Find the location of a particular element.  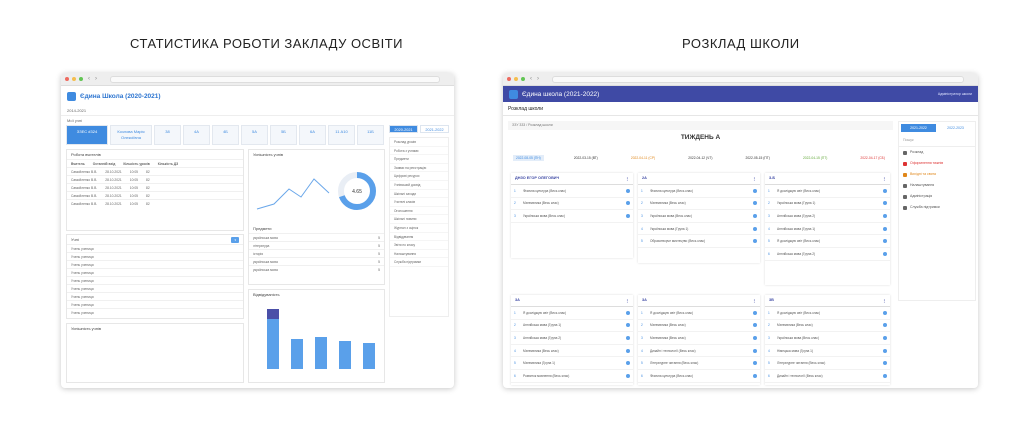

menu-item-support: Служба підтримки is located at coordinates (937, 207).